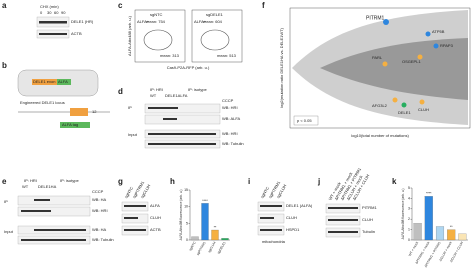 The width and height of the screenshot is (474, 271). I want to click on legend-label: p < 0.05, so click(304, 120).